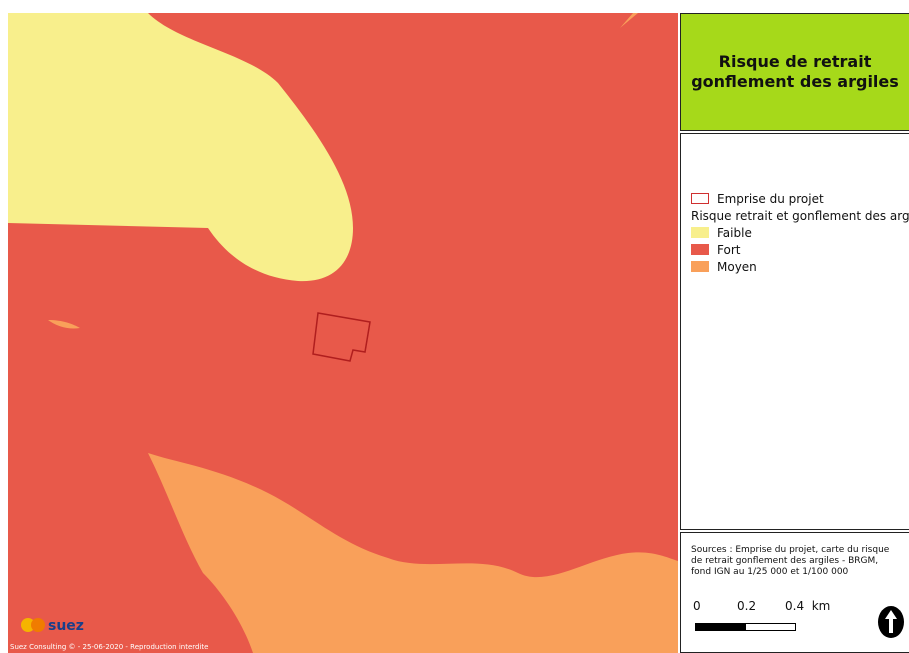  I want to click on legend-group: Risque retrait et gonflement des argiles, so click(800, 215).